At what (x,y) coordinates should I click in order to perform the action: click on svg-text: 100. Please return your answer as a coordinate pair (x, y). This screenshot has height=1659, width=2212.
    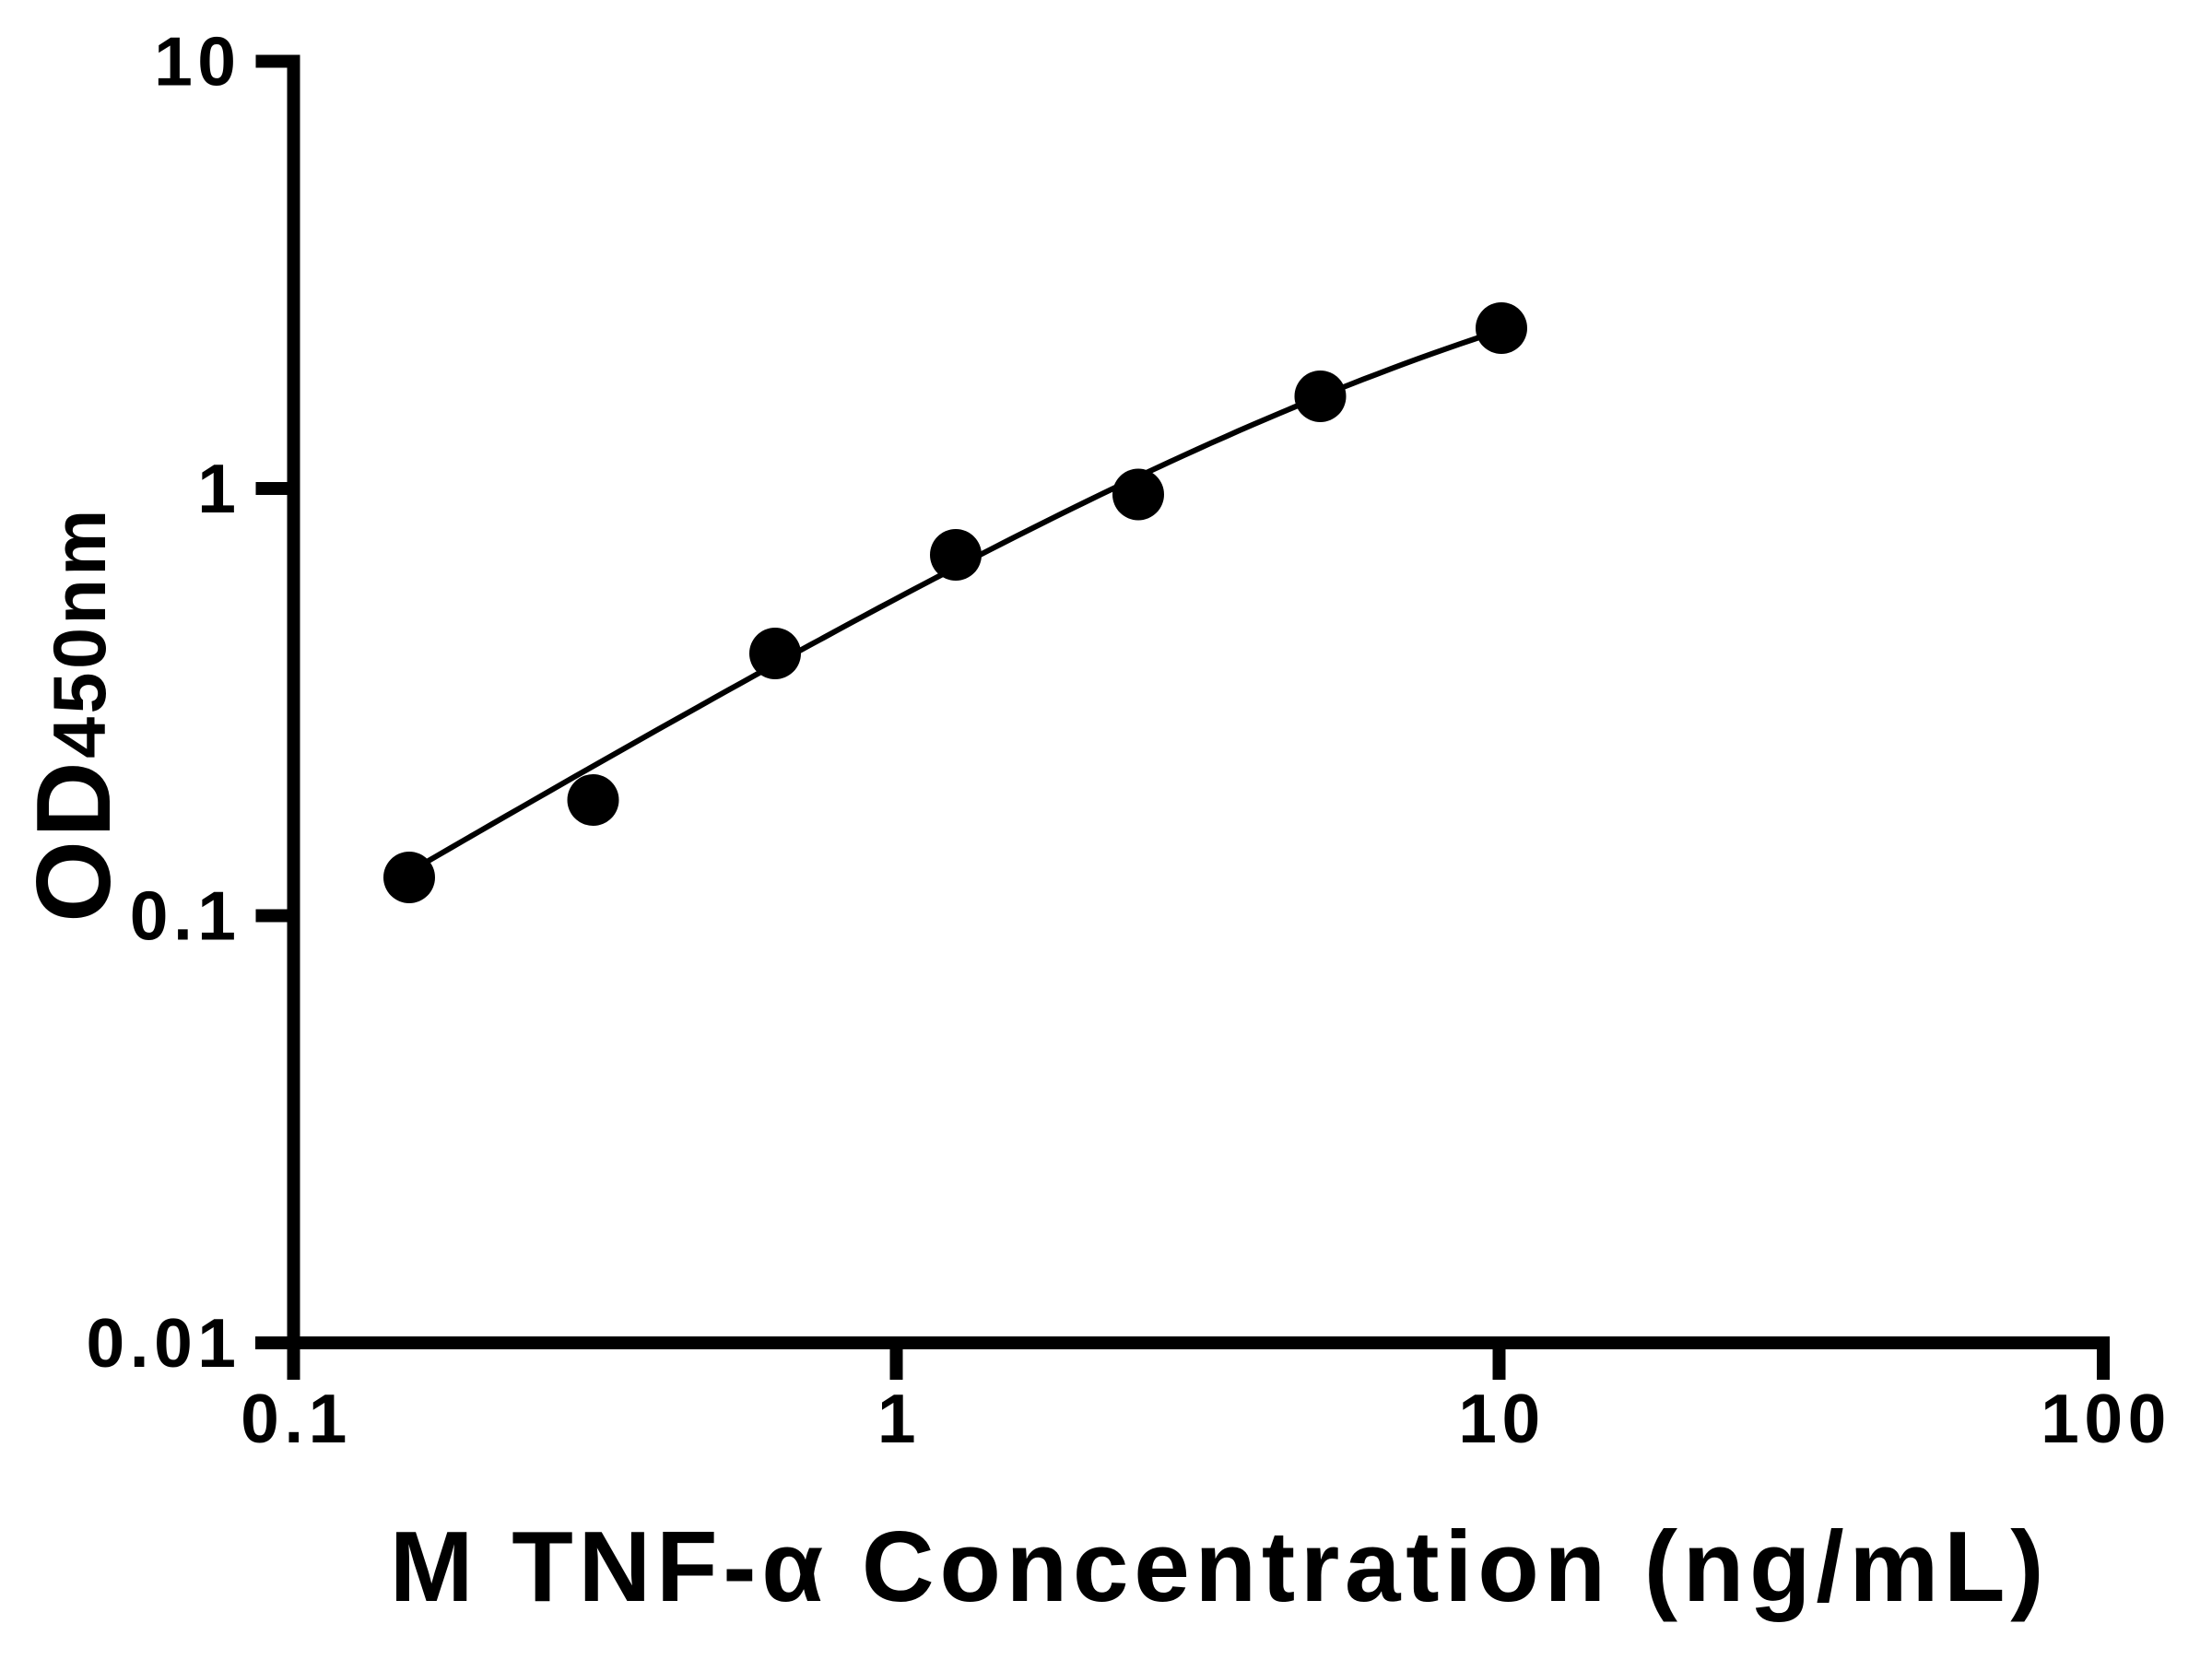
    Looking at the image, I should click on (2106, 1418).